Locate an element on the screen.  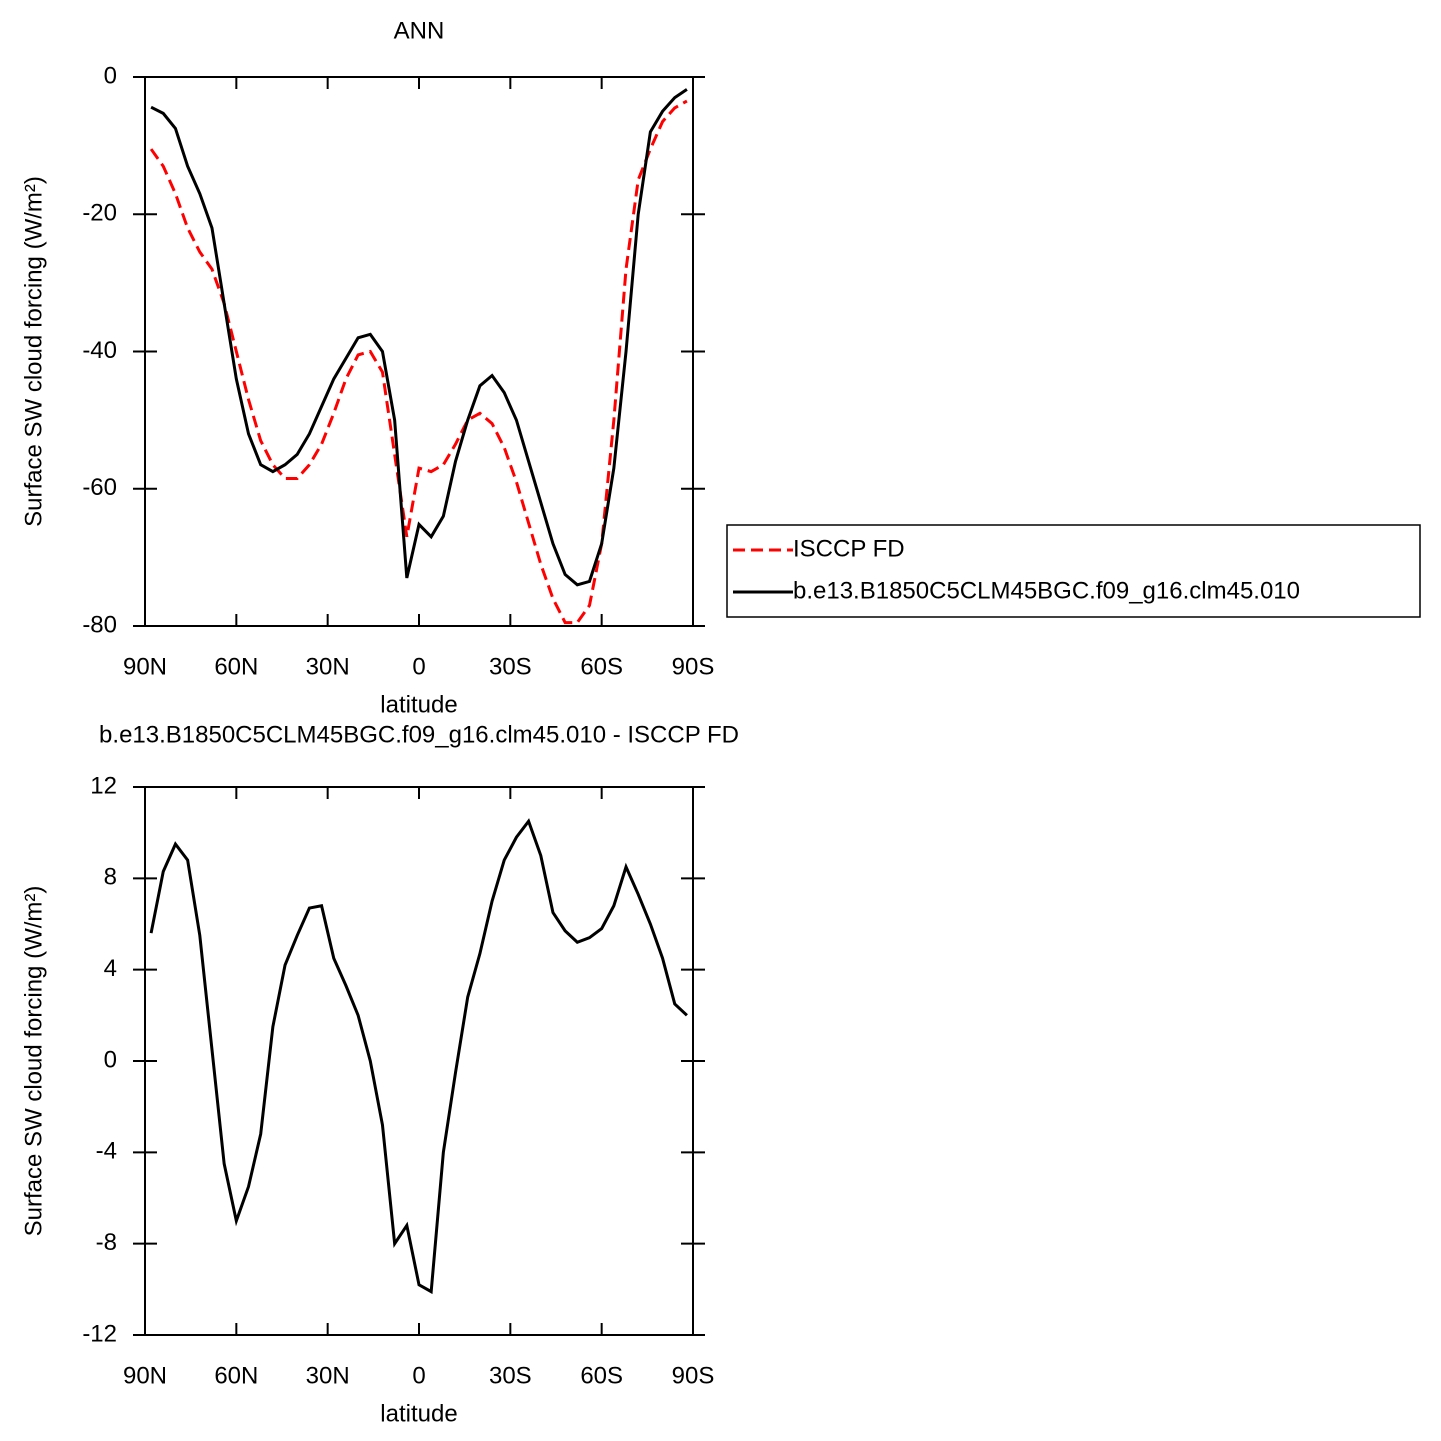
y-tick-label: -8 is located at coordinates (106, 1242).